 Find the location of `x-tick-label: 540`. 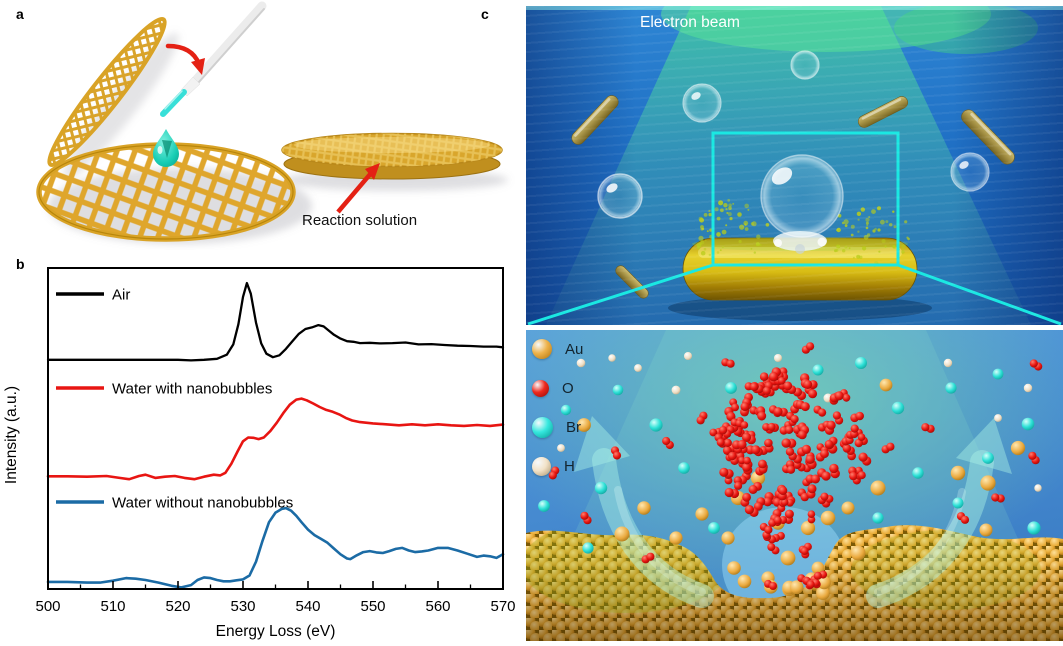

x-tick-label: 540 is located at coordinates (307, 606).